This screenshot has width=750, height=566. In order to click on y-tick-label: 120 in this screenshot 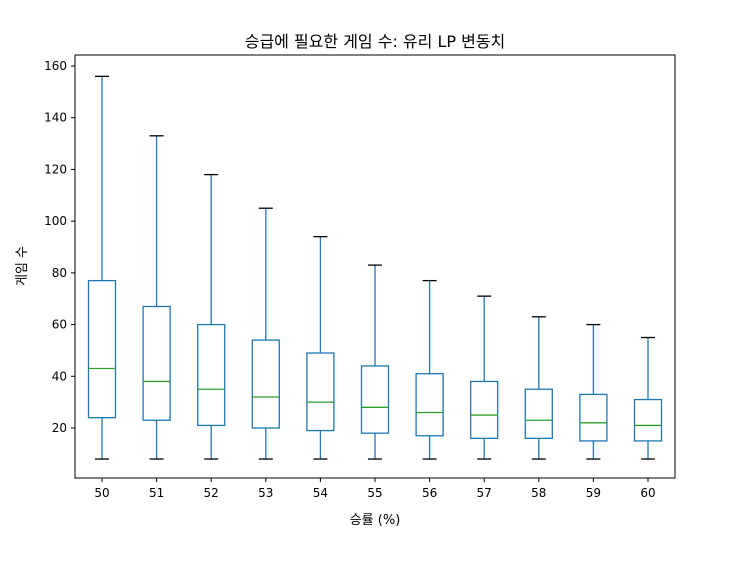, I will do `click(55, 169)`.